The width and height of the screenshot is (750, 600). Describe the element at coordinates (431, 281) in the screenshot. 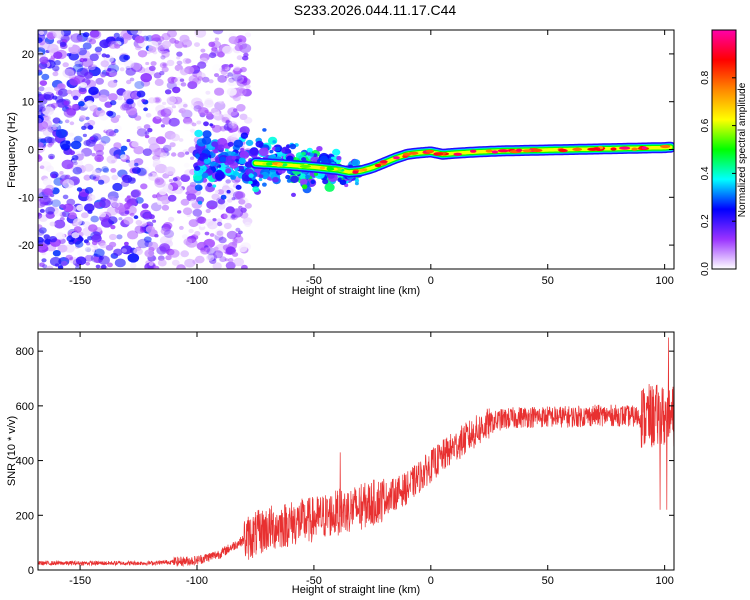

I see `x-tick-label: 0` at that location.